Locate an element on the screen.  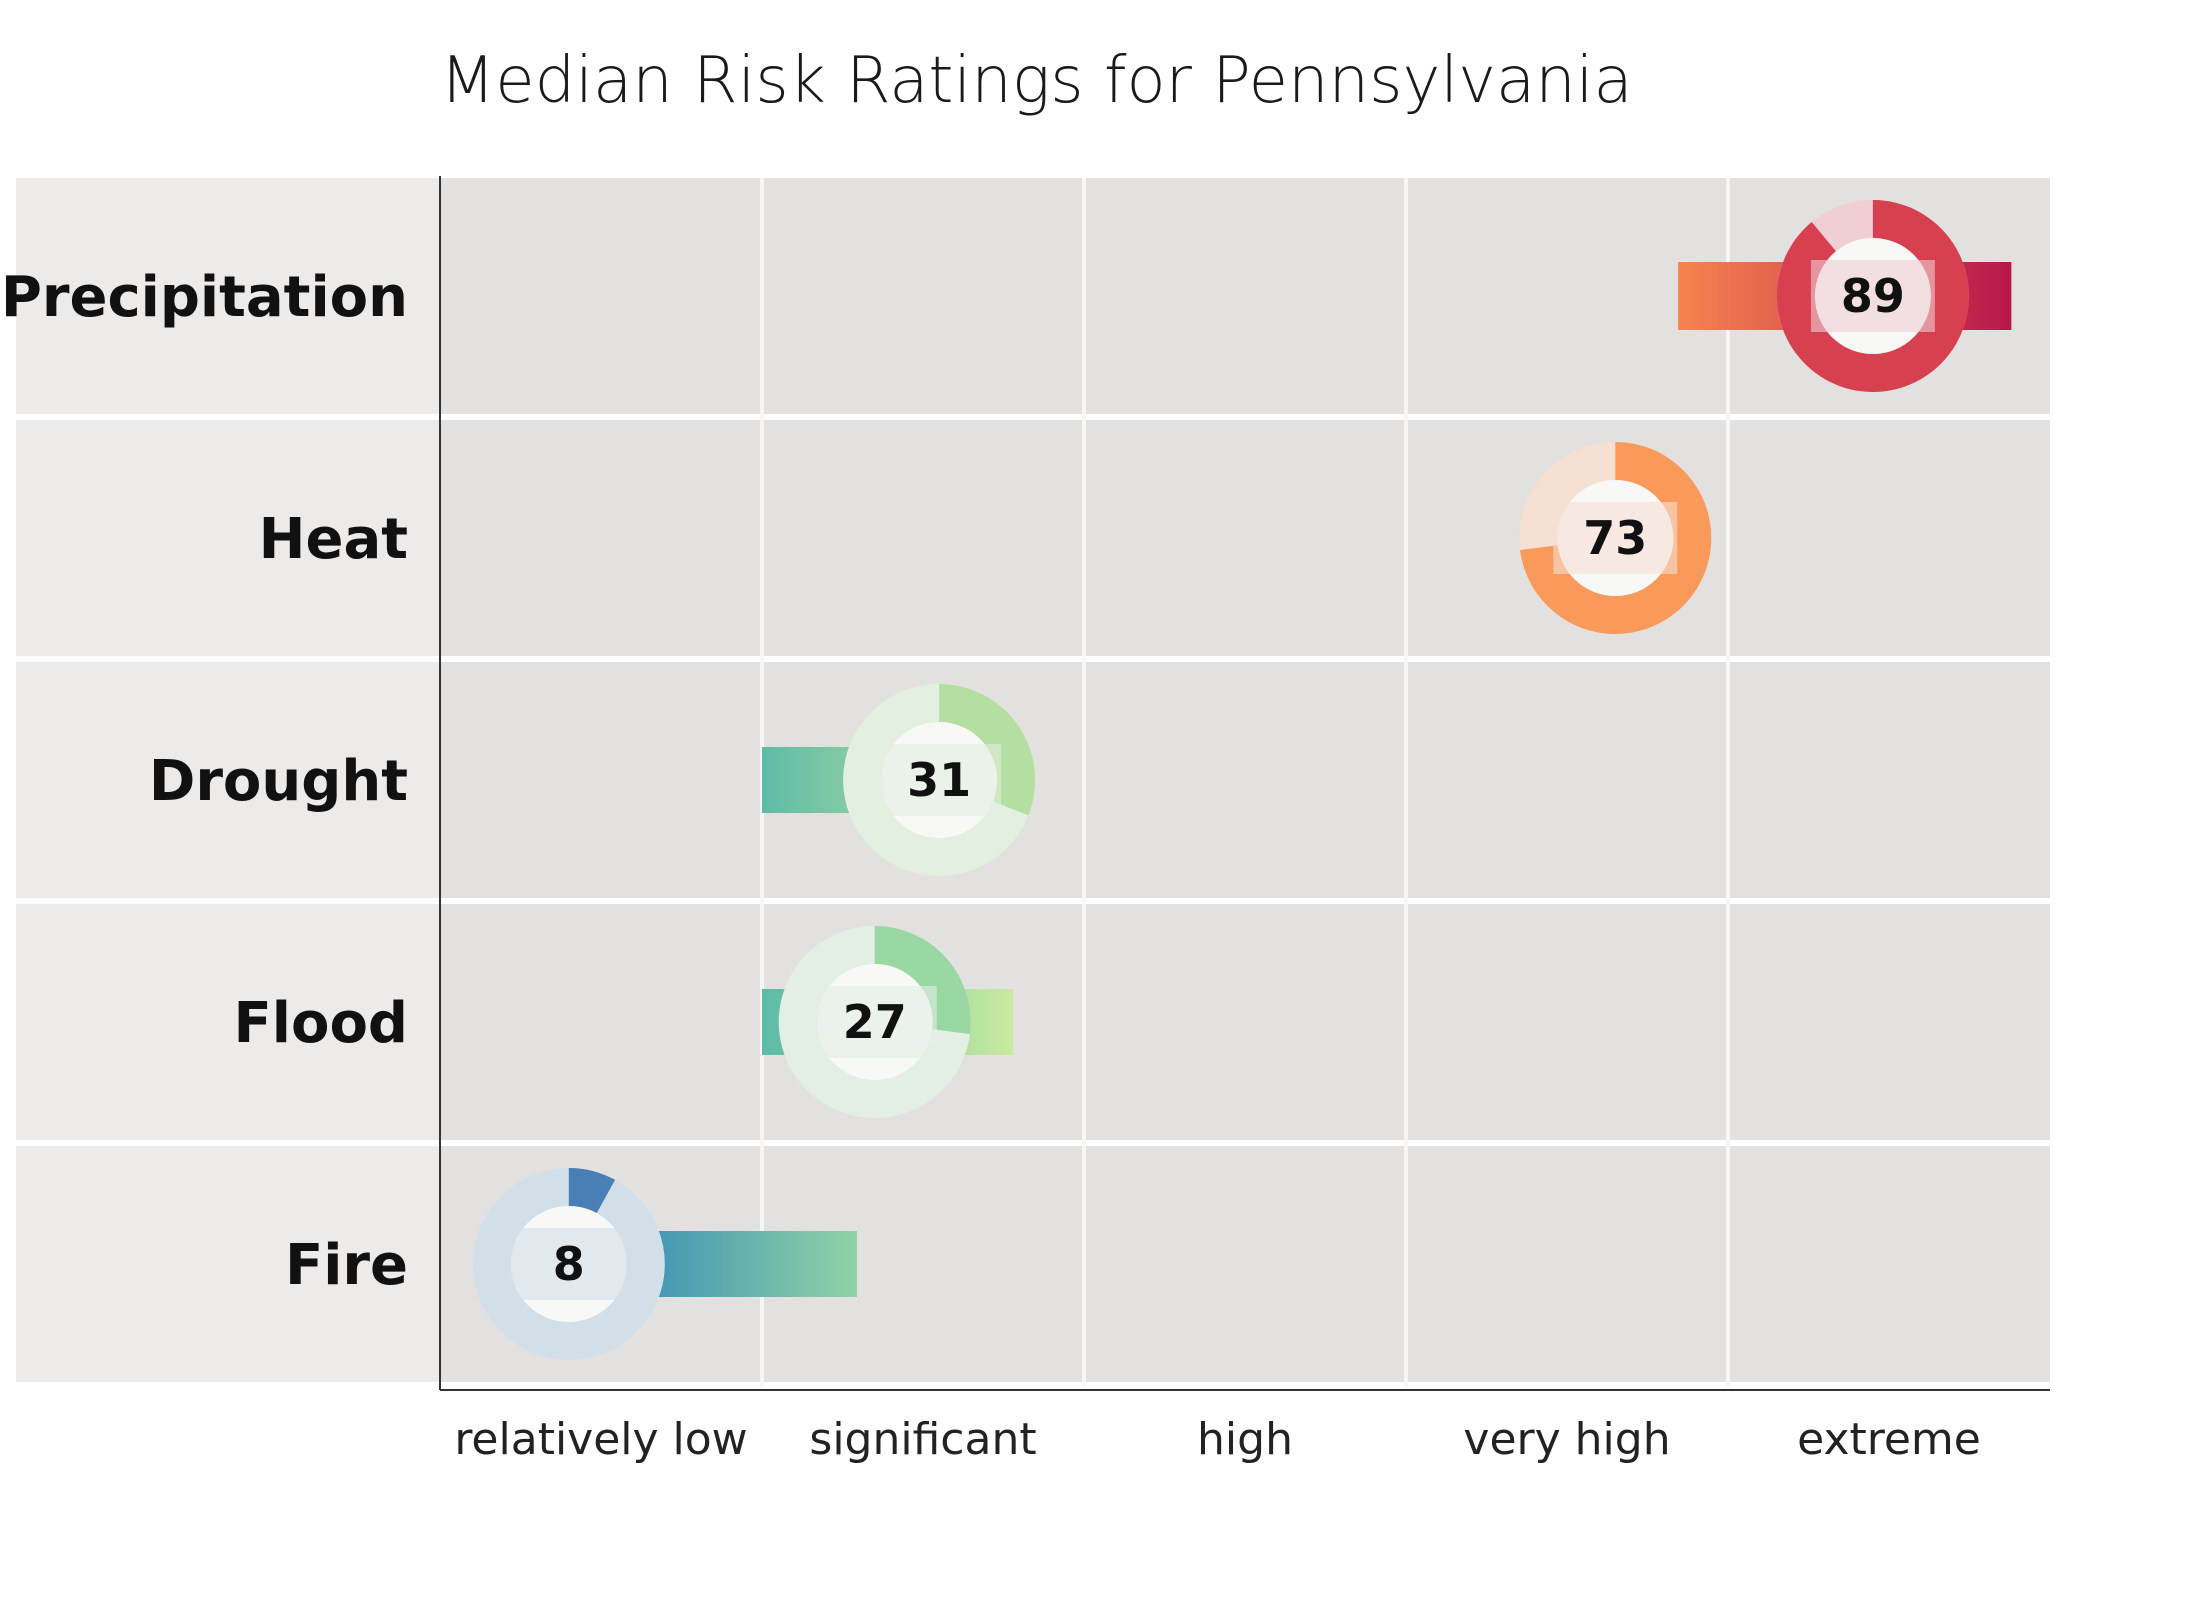
row-label: Fire is located at coordinates (346, 1265).